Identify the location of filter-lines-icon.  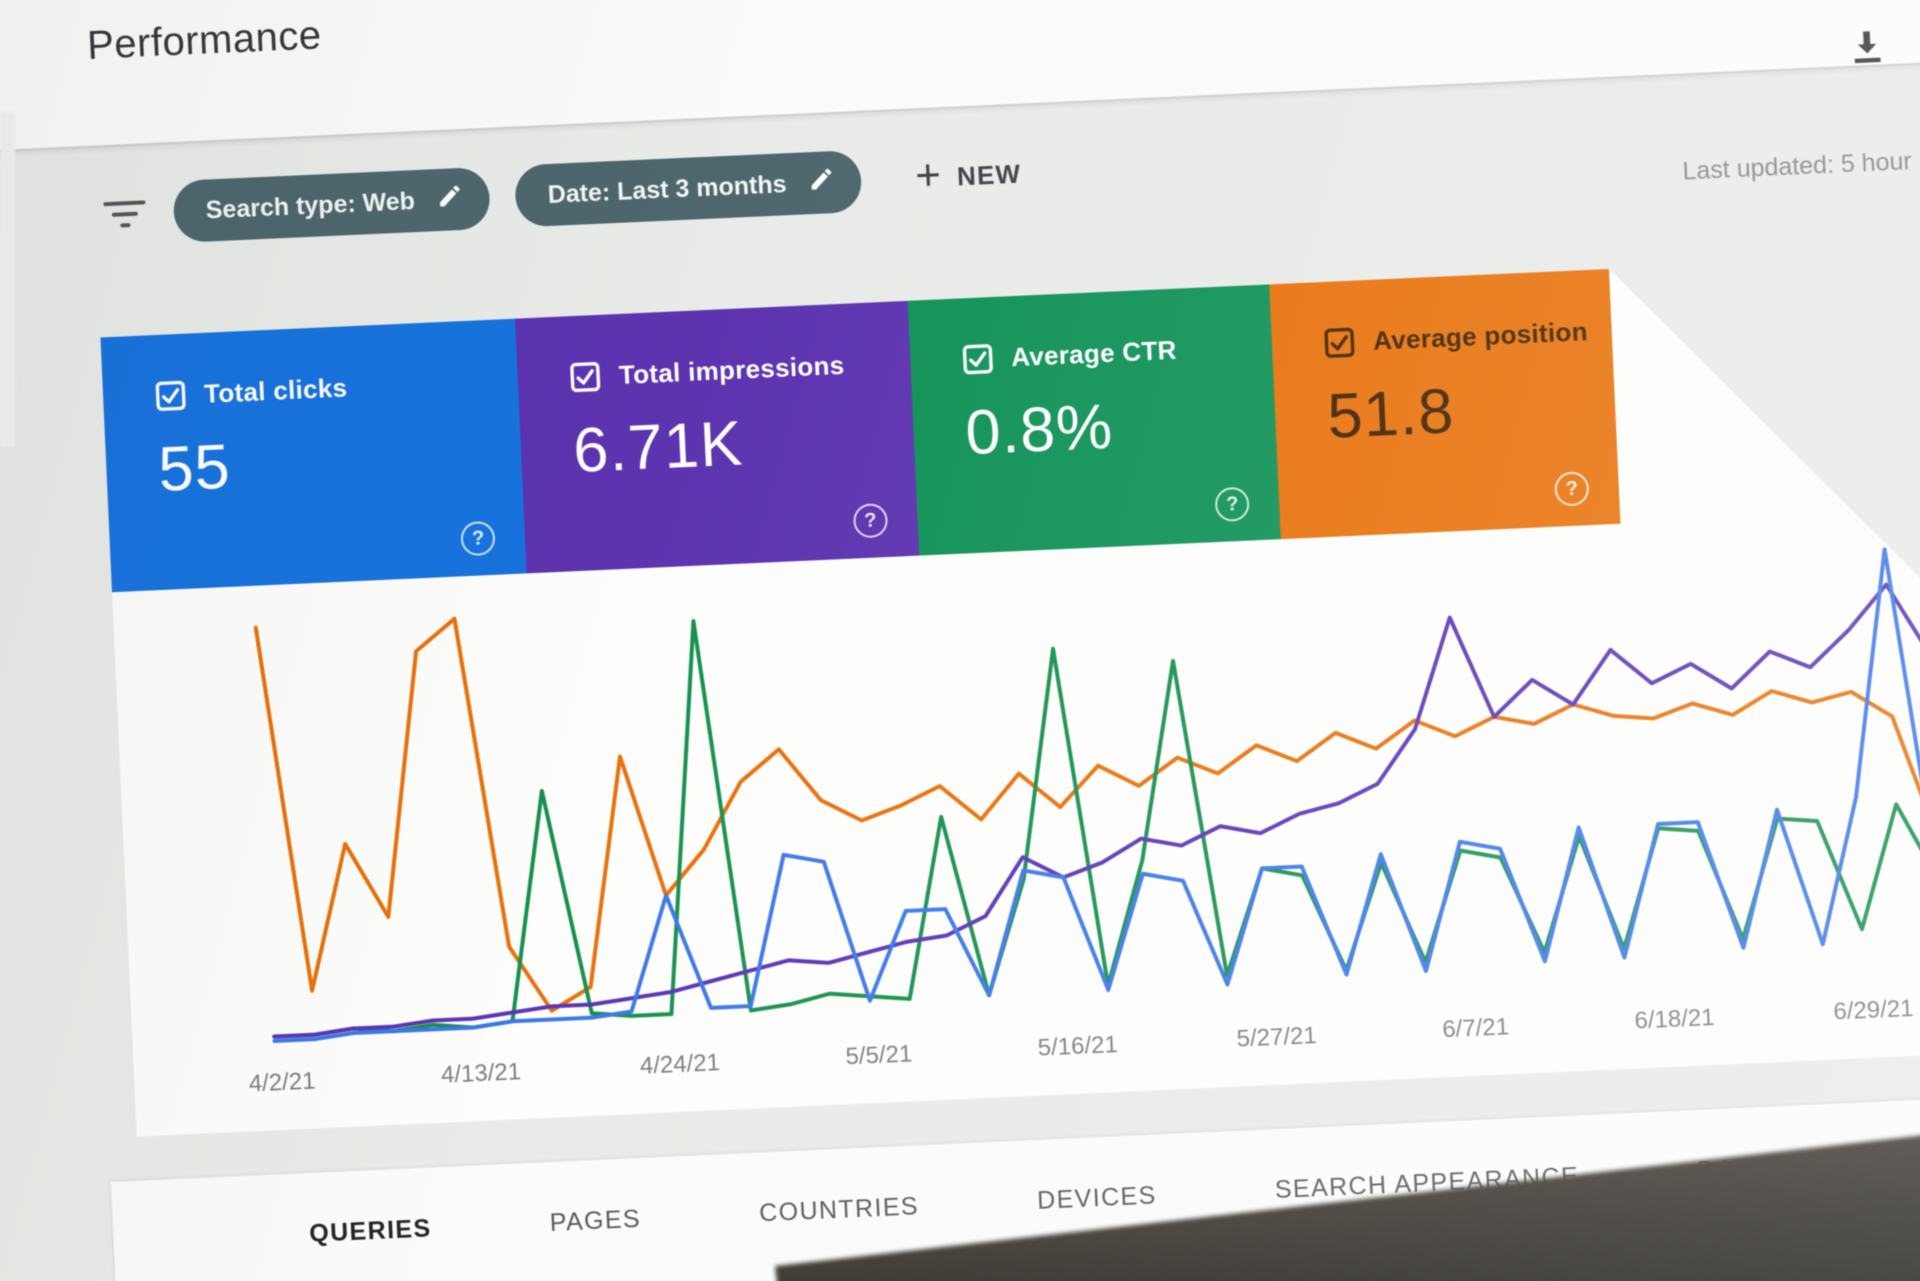
(124, 214).